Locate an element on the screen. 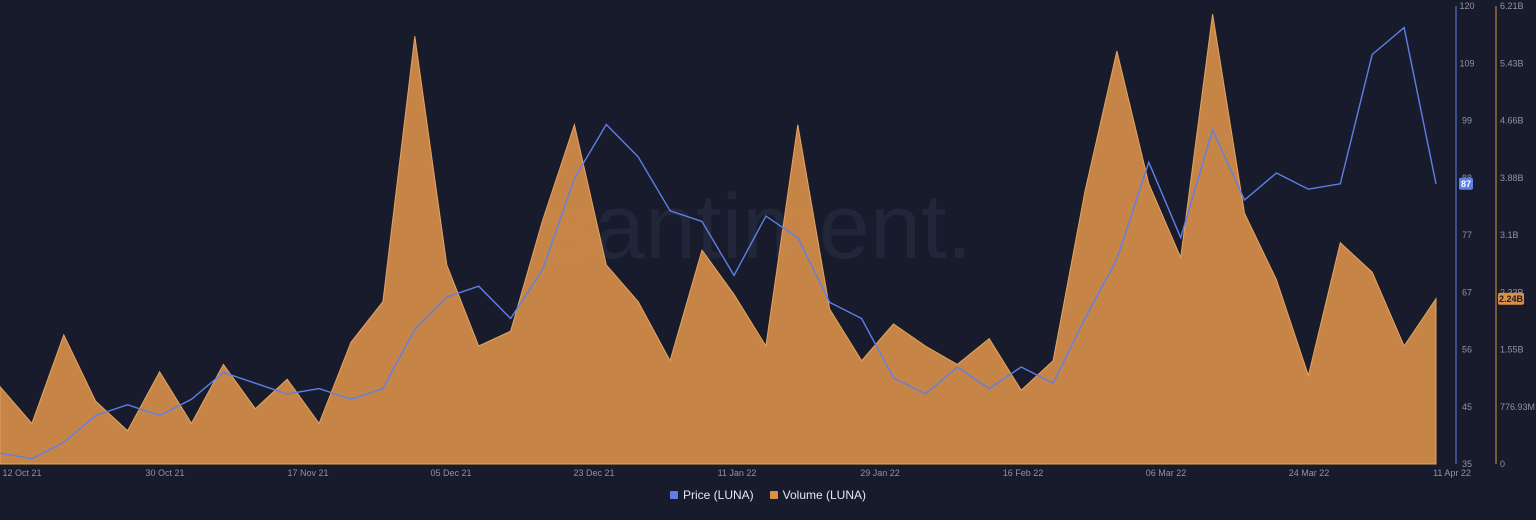  date-tick-label: 24 Mar 22 is located at coordinates (1309, 473).